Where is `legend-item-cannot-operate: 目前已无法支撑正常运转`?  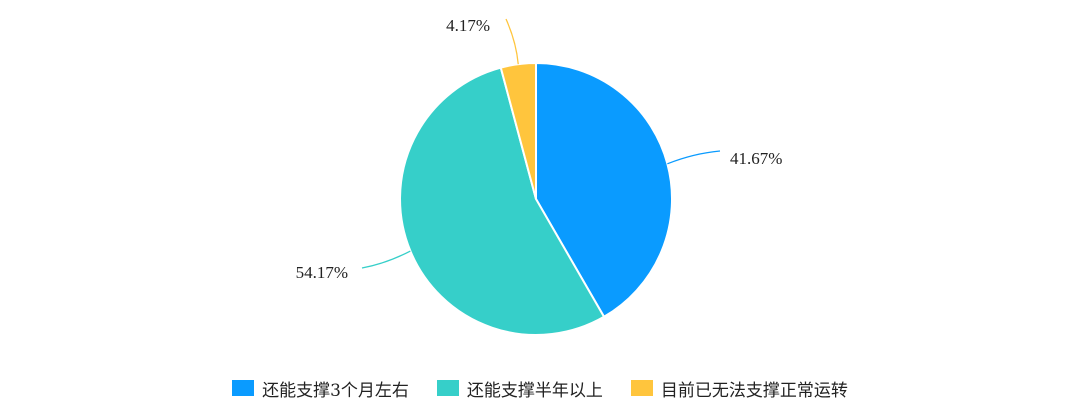 legend-item-cannot-operate: 目前已无法支撑正常运转 is located at coordinates (739, 388).